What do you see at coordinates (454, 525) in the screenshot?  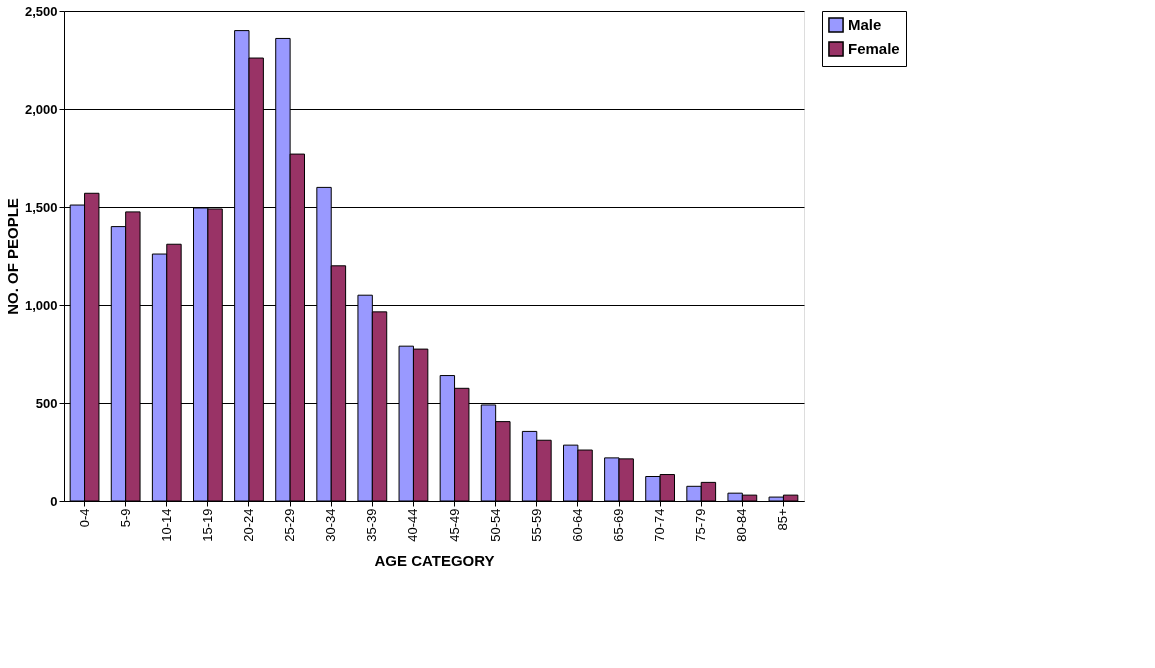 I see `x-tick-label: 45-49` at bounding box center [454, 525].